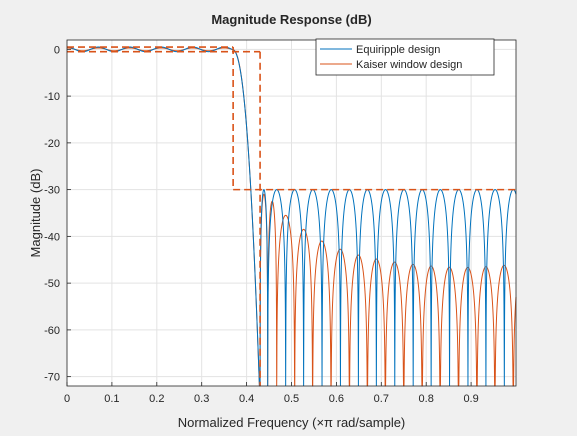 Image resolution: width=577 pixels, height=436 pixels. I want to click on x-tick-label: 0.4, so click(246, 399).